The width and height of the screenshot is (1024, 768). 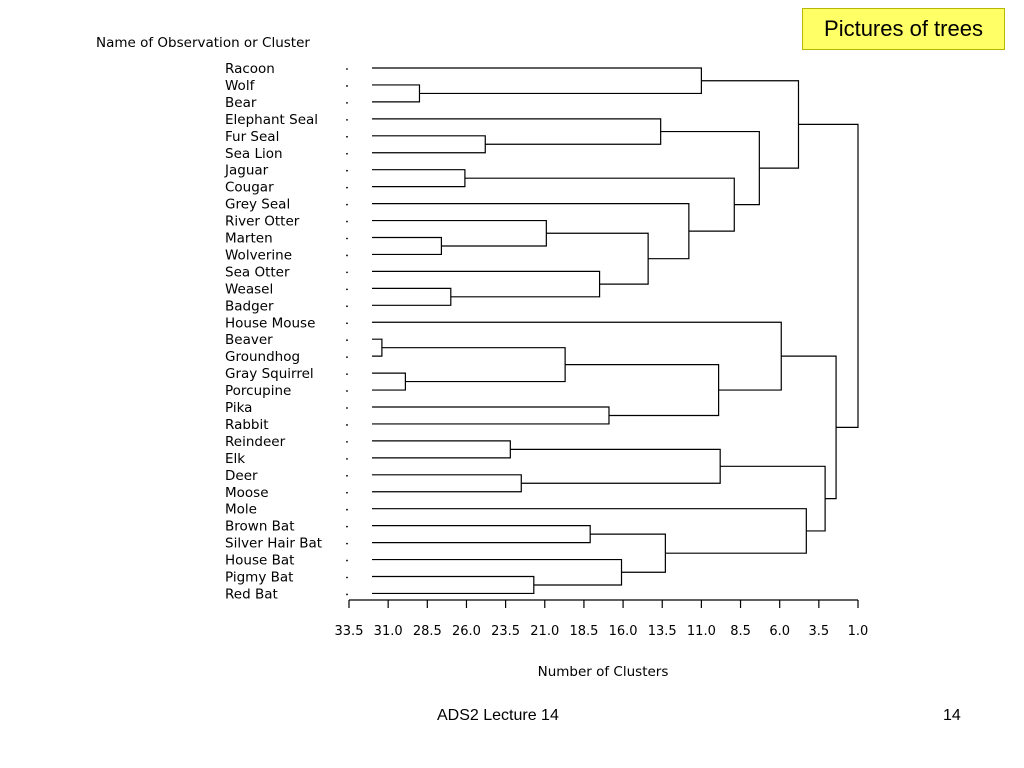 What do you see at coordinates (250, 69) in the screenshot?
I see `leaf-label: Racoon` at bounding box center [250, 69].